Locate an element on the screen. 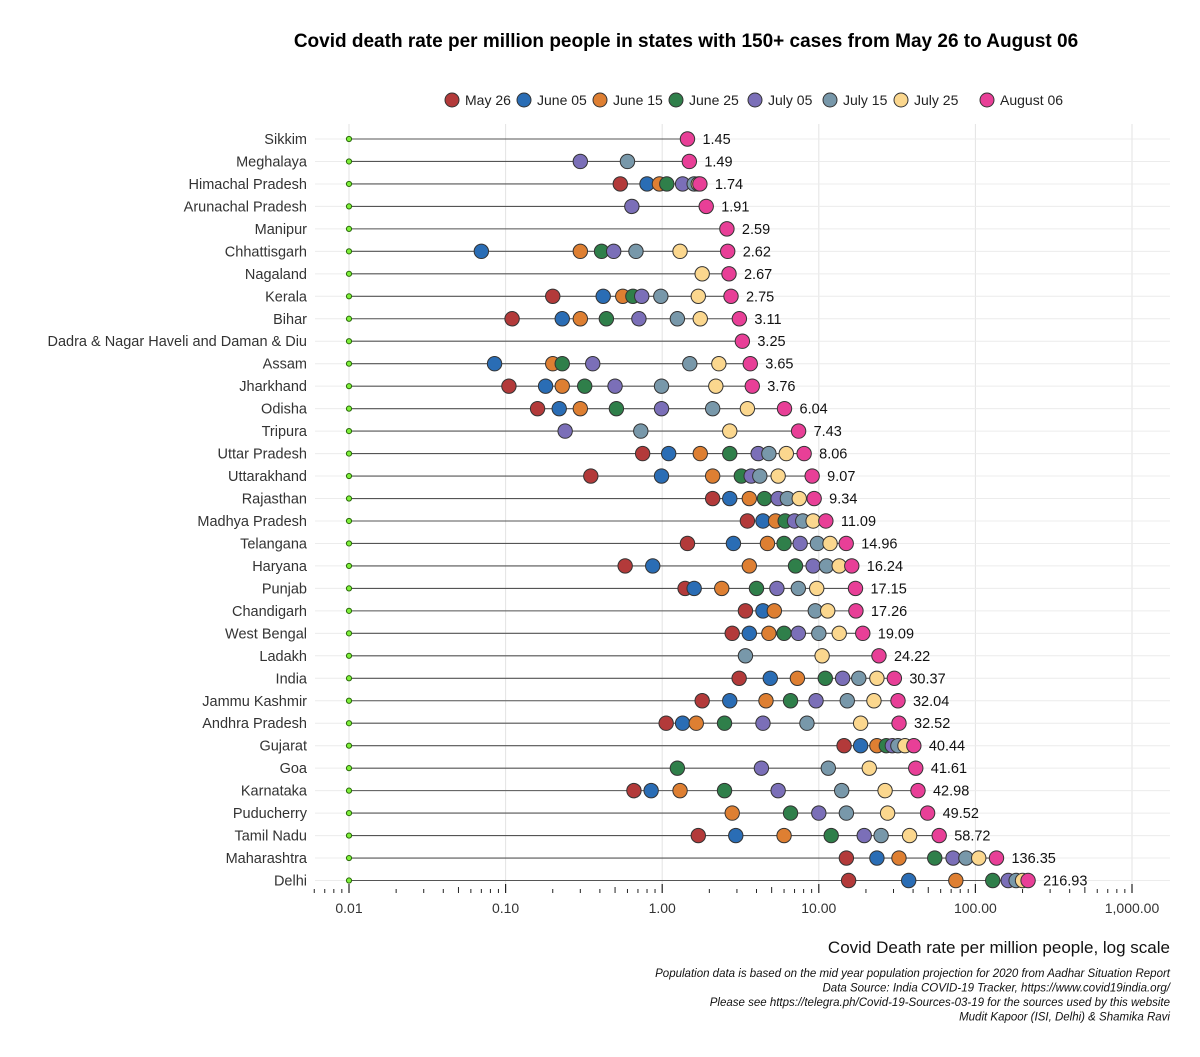 Image resolution: width=1200 pixels, height=1057 pixels. state-row-odisha: Odisha 6.04 is located at coordinates (544, 409).